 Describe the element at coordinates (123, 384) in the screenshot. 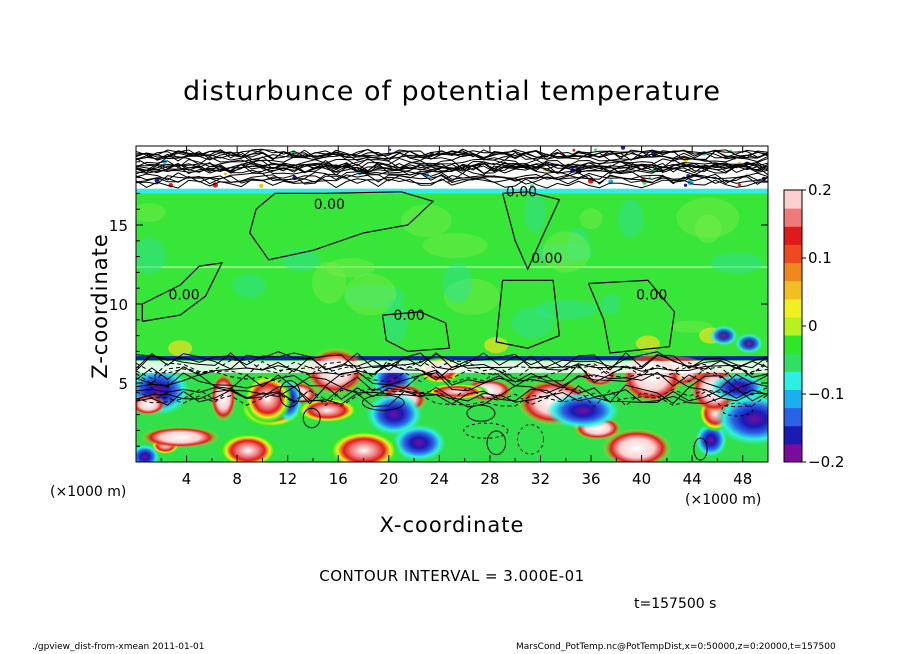

I see `y-tick-label: 5` at that location.